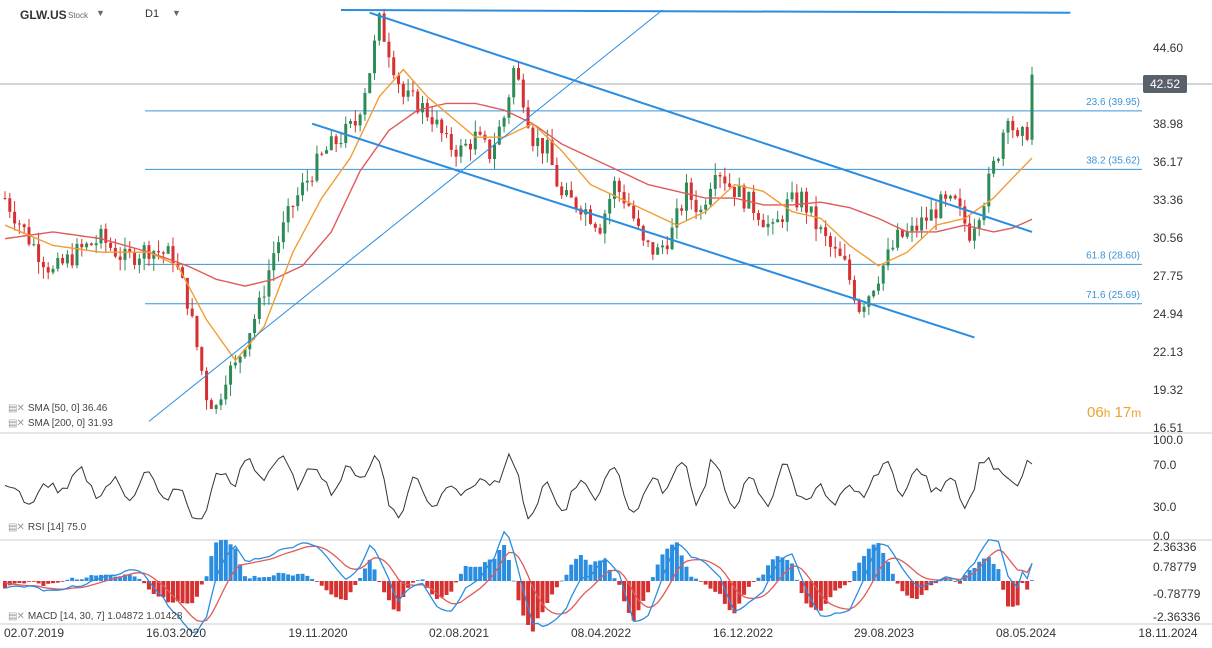 This screenshot has height=648, width=1212. I want to click on time-tick-label: 08.04.2022, so click(601, 633).